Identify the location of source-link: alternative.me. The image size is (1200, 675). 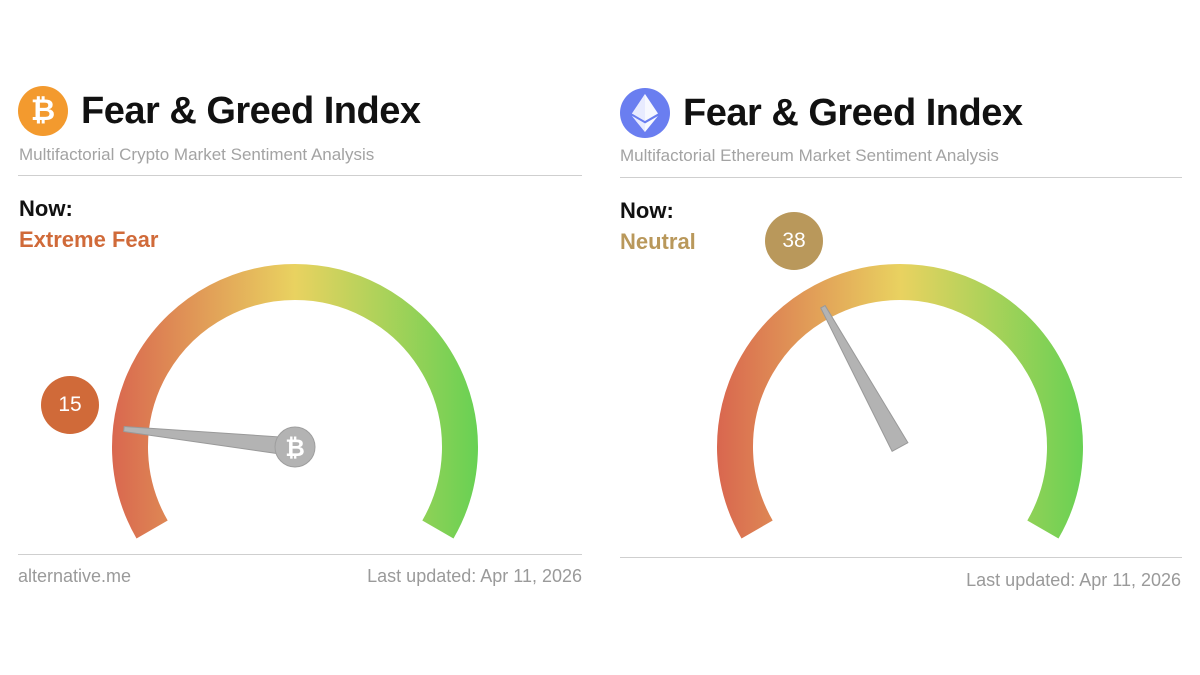
(75, 576).